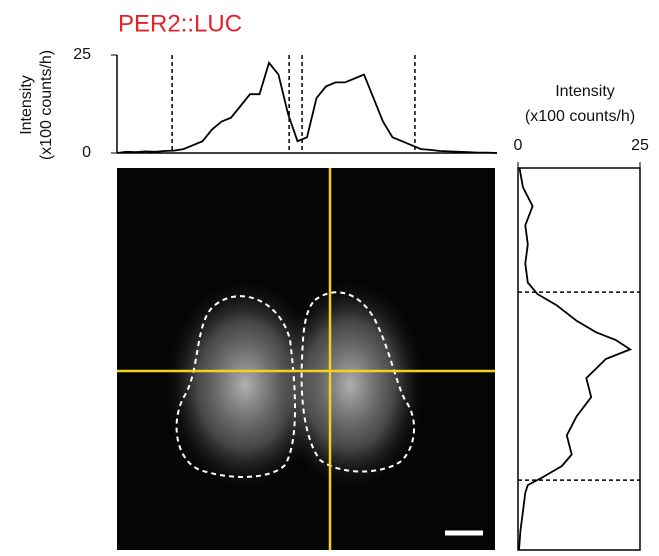  Describe the element at coordinates (585, 91) in the screenshot. I see `x-axis-label: Intensity` at that location.